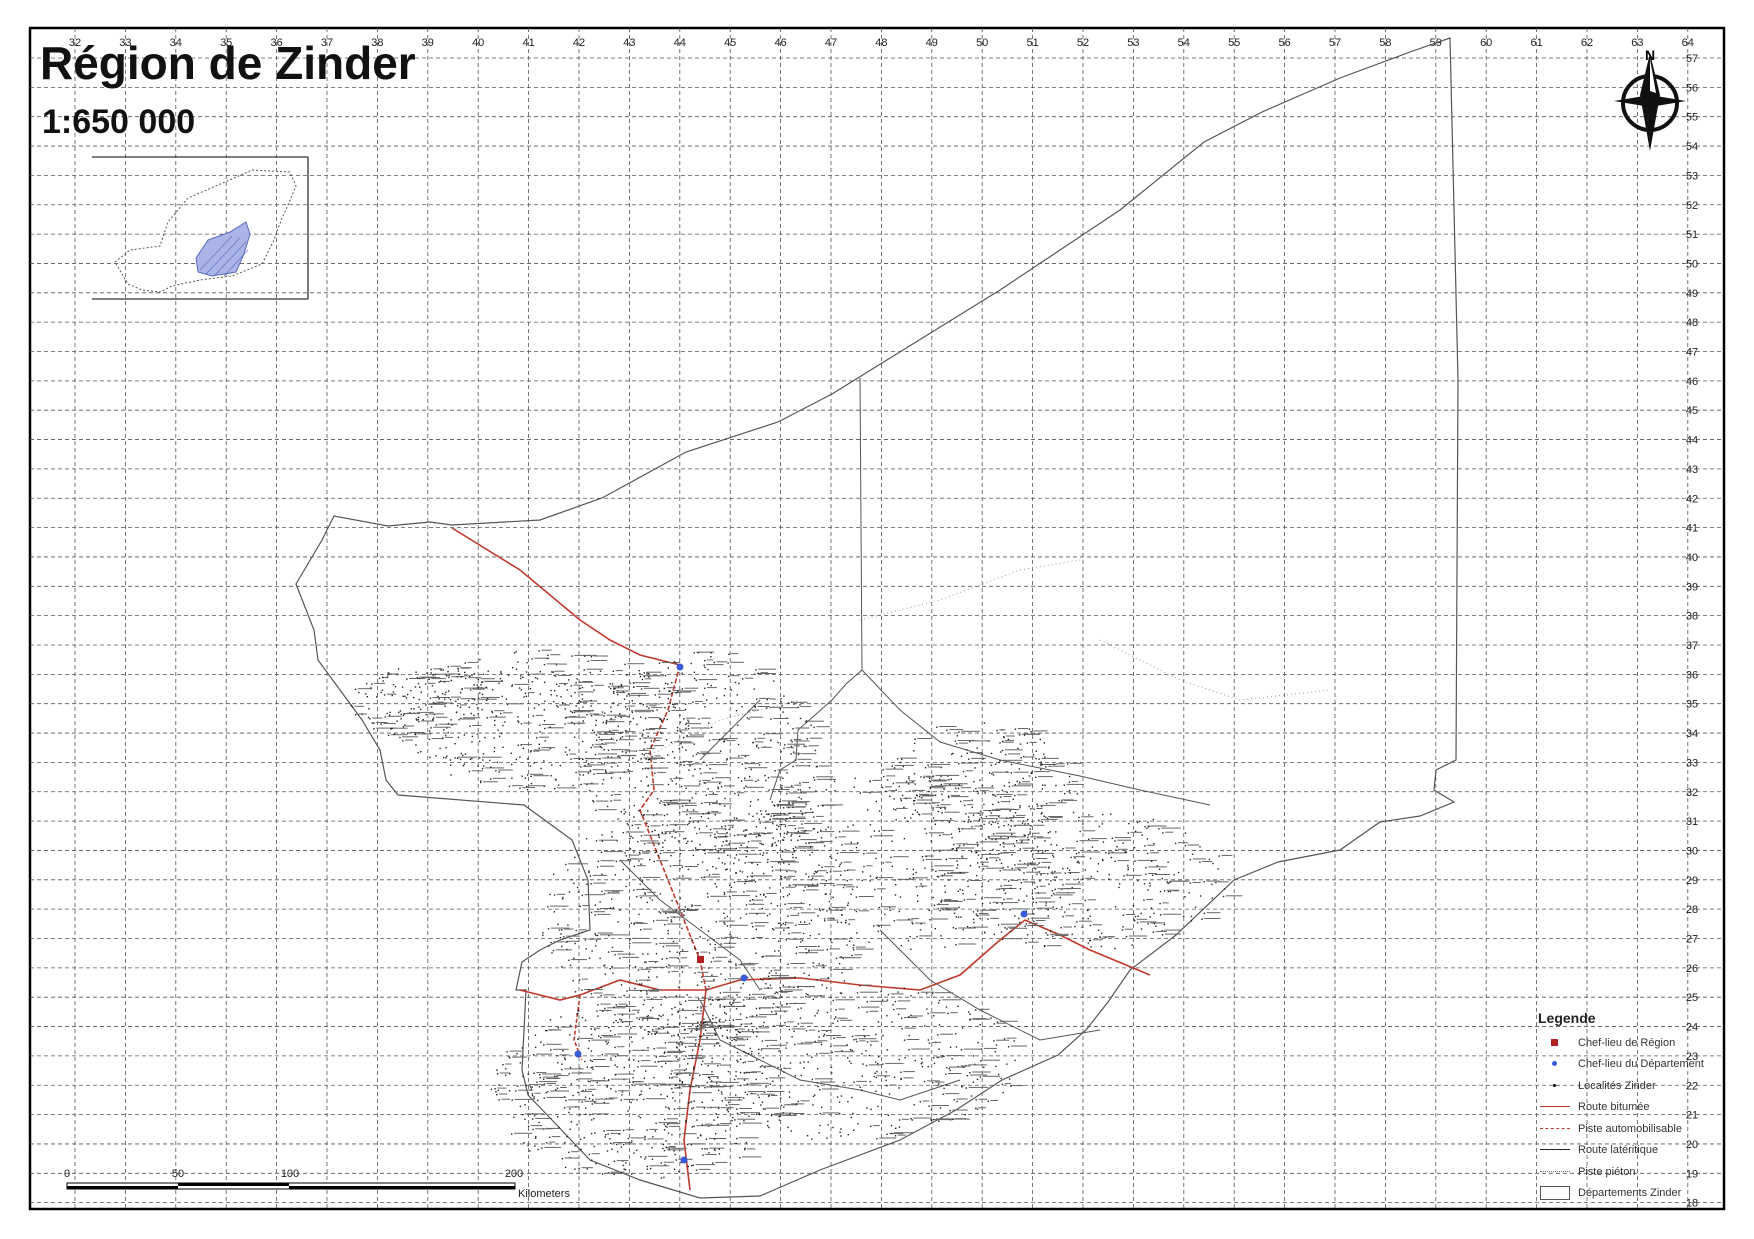 Image resolution: width=1754 pixels, height=1239 pixels. I want to click on grid-label-right: 18, so click(1692, 1204).